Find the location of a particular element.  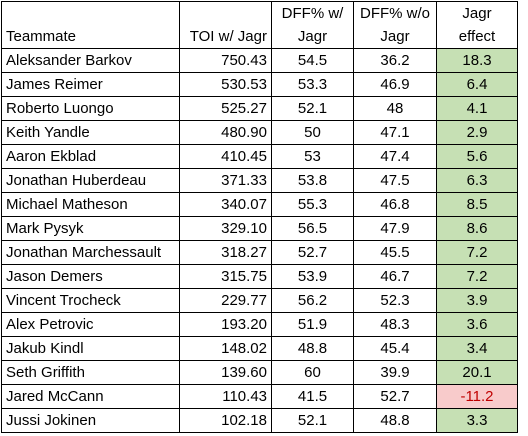

teammate-cell: Jonathan Marchessault is located at coordinates (90, 252).